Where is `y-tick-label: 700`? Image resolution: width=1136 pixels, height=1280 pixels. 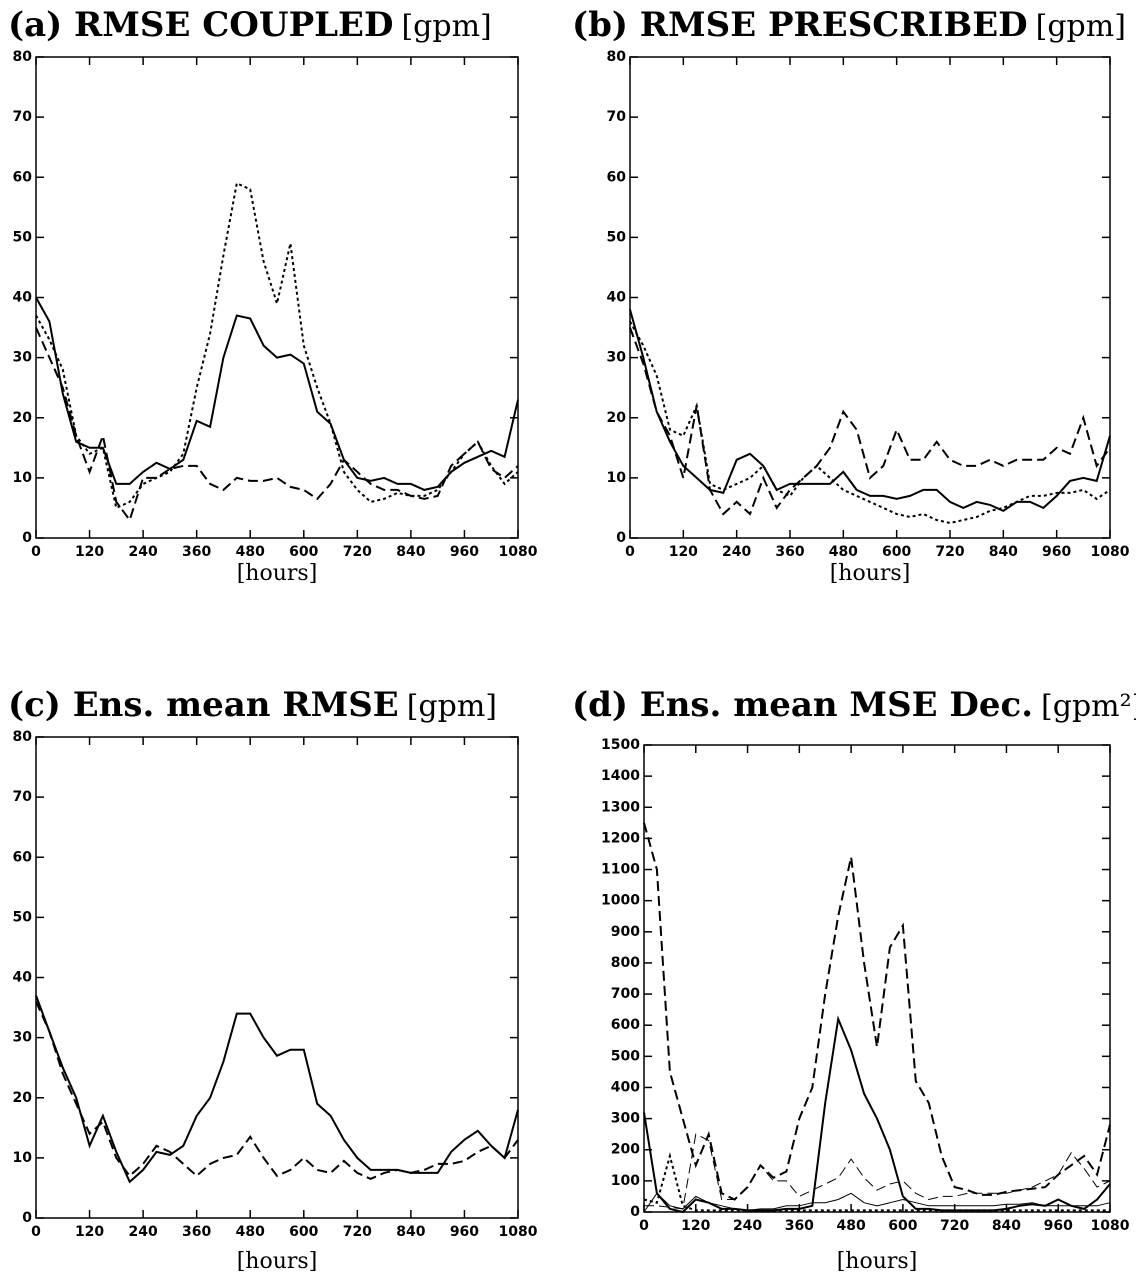 y-tick-label: 700 is located at coordinates (625, 994).